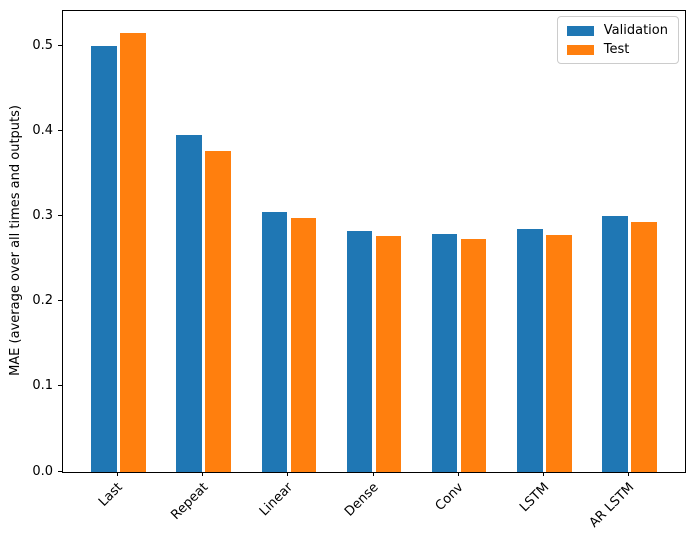 The width and height of the screenshot is (691, 544). Describe the element at coordinates (31, 244) in the screenshot. I see `y-axis-ticks: 0.0 0.1 0.2 0.3 0.4 0.5` at that location.